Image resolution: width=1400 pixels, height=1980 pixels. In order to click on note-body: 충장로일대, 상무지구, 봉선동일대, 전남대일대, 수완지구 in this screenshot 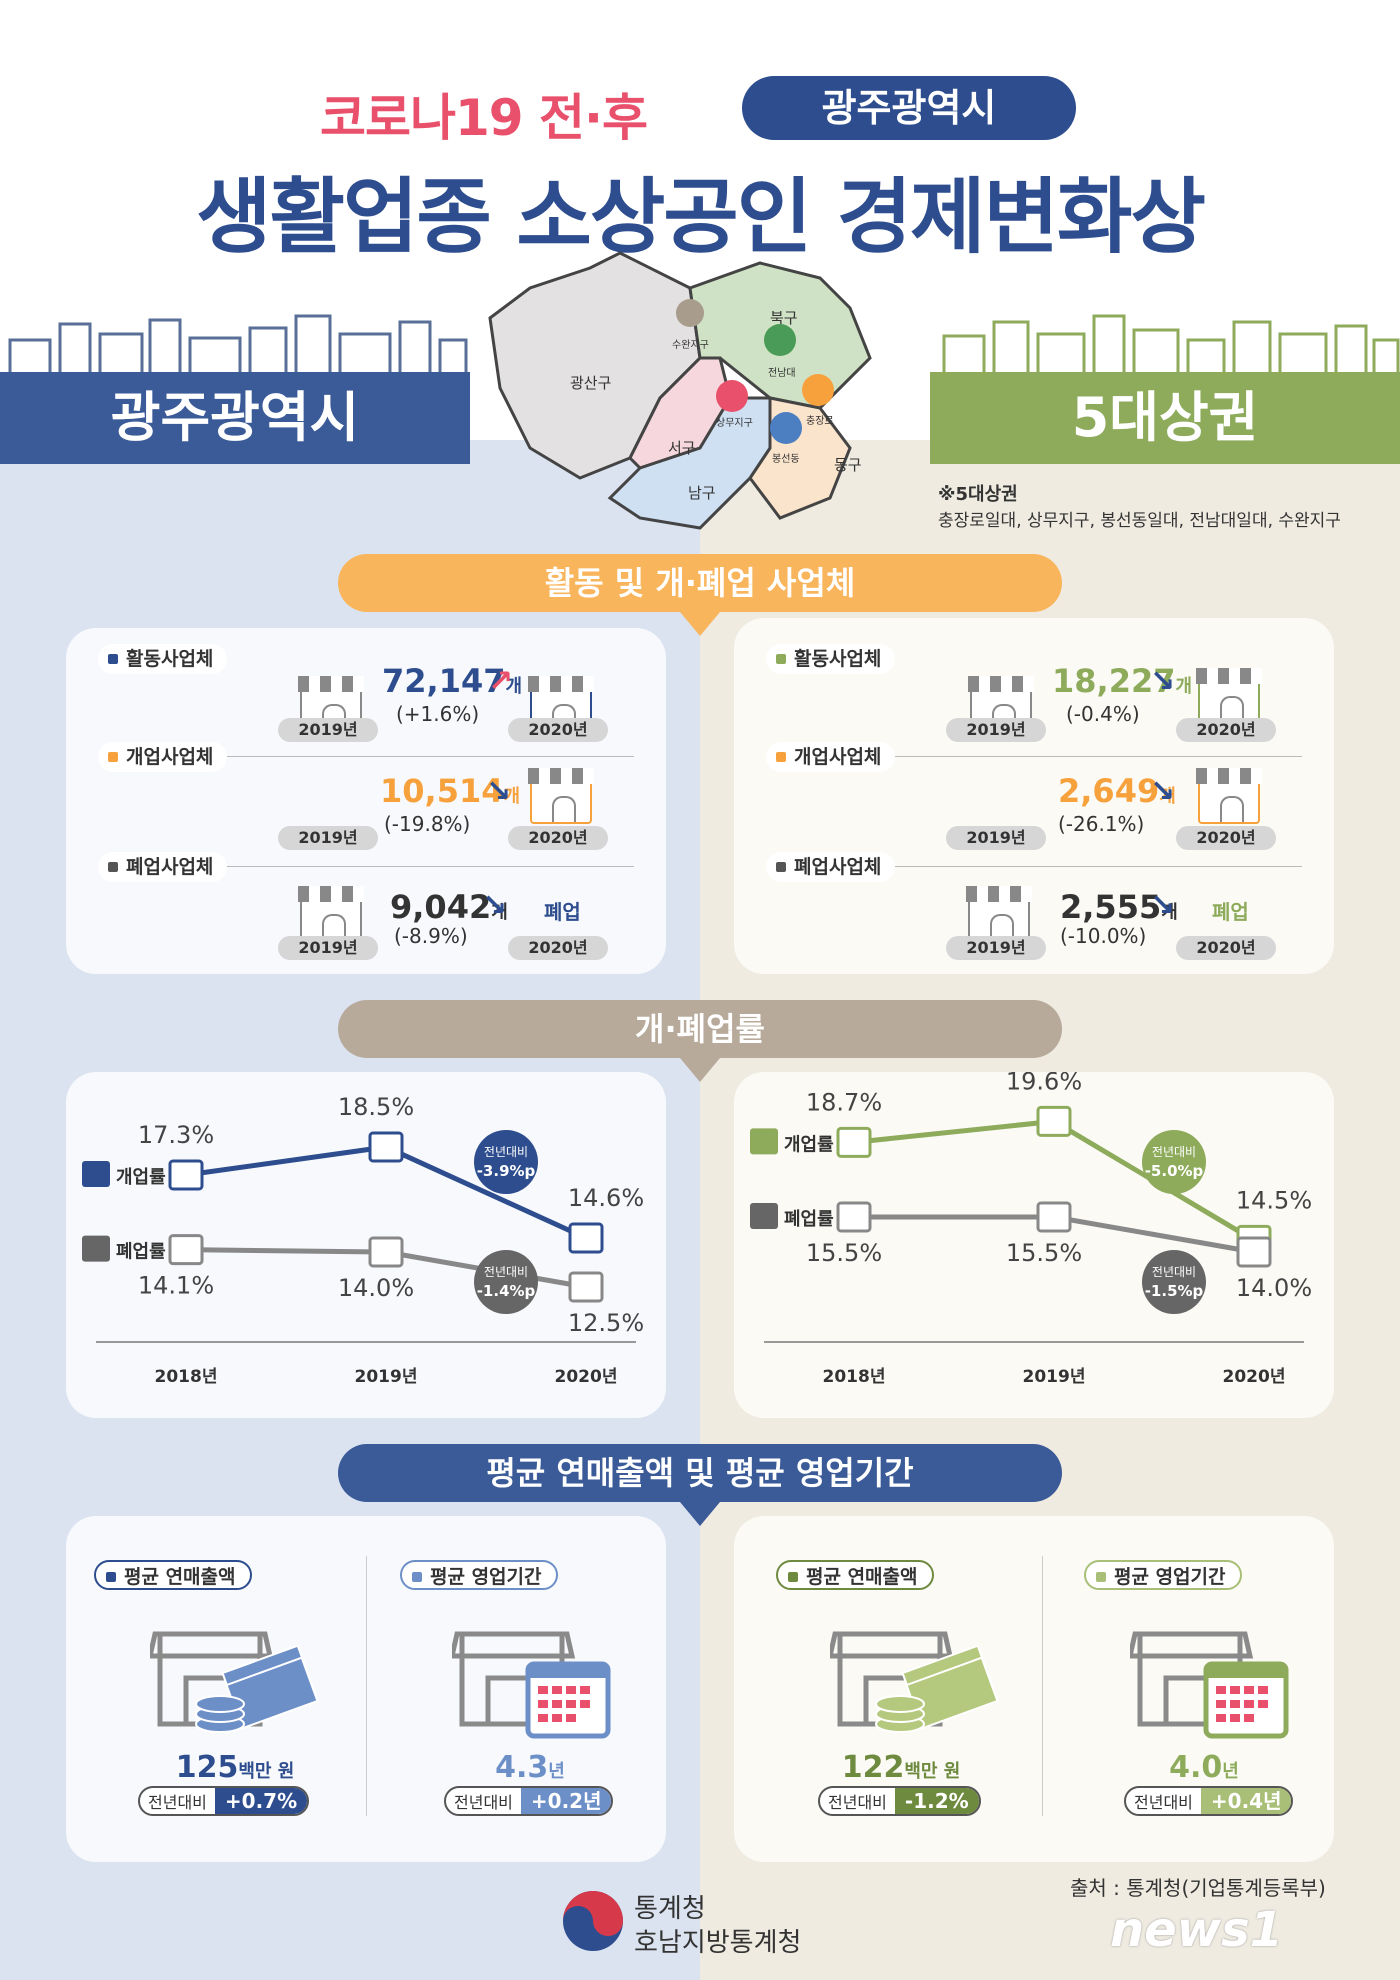, I will do `click(1139, 521)`.